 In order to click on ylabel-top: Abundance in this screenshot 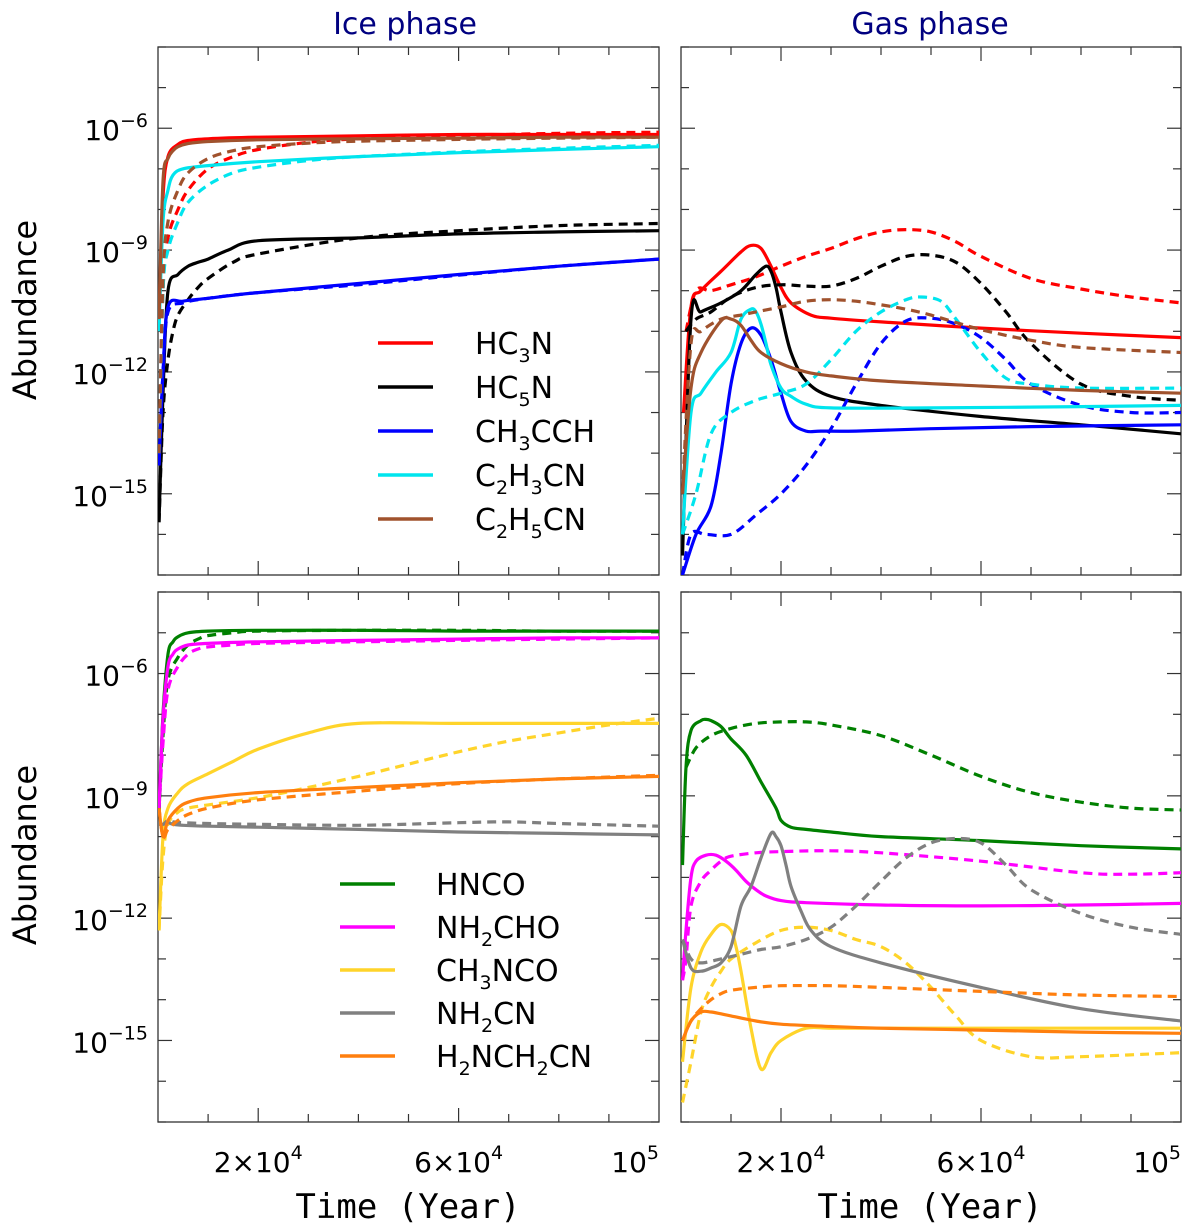, I will do `click(25, 310)`.